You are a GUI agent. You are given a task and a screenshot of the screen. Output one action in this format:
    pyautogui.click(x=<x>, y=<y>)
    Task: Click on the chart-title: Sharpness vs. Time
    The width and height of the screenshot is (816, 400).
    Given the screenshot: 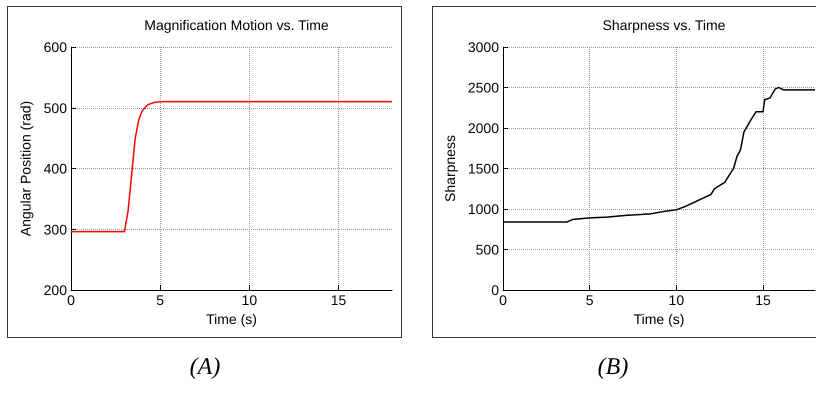 What is the action you would take?
    pyautogui.click(x=664, y=25)
    